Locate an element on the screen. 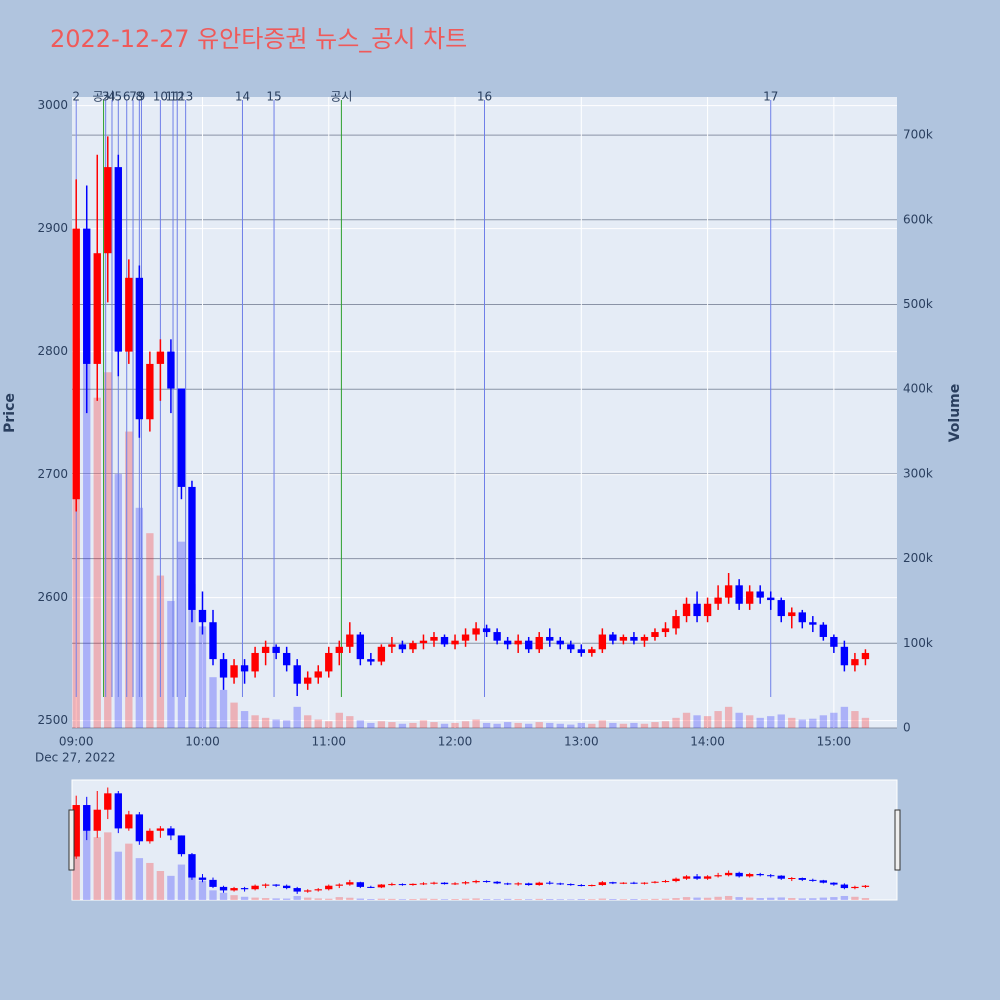 The width and height of the screenshot is (1000, 1000). event-label: 12 is located at coordinates (177, 97).